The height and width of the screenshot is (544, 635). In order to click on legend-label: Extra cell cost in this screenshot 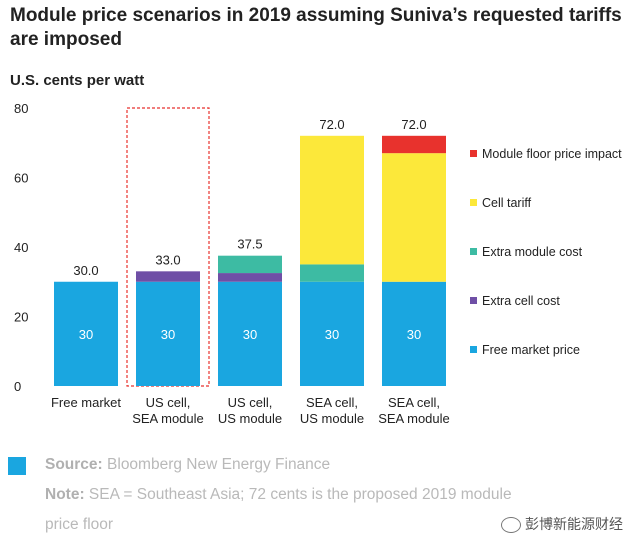, I will do `click(521, 301)`.